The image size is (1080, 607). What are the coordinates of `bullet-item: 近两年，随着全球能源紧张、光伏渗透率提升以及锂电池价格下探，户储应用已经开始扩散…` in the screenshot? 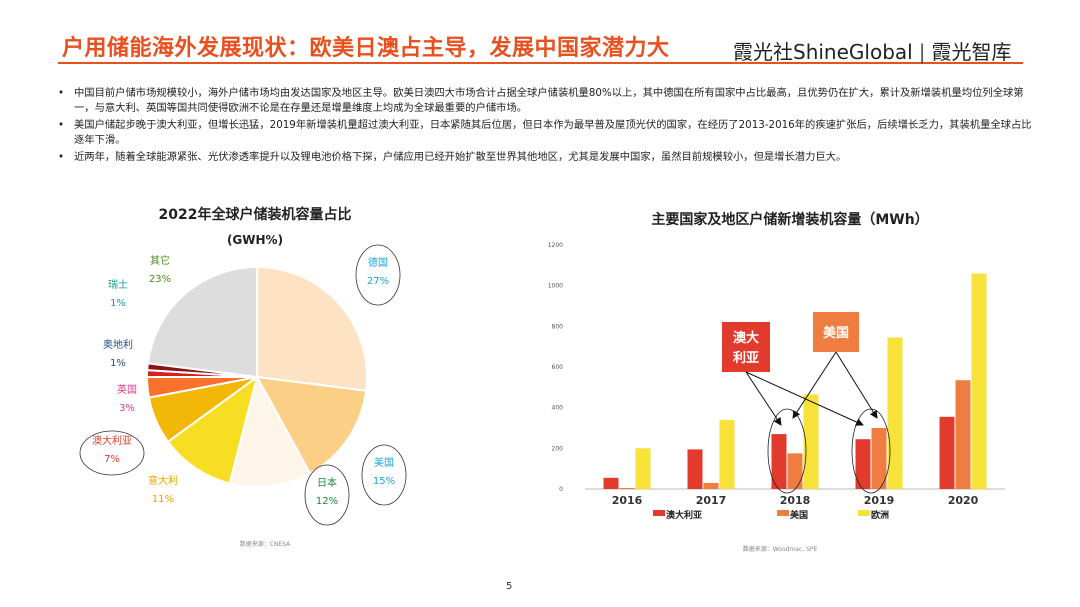 It's located at (548, 157).